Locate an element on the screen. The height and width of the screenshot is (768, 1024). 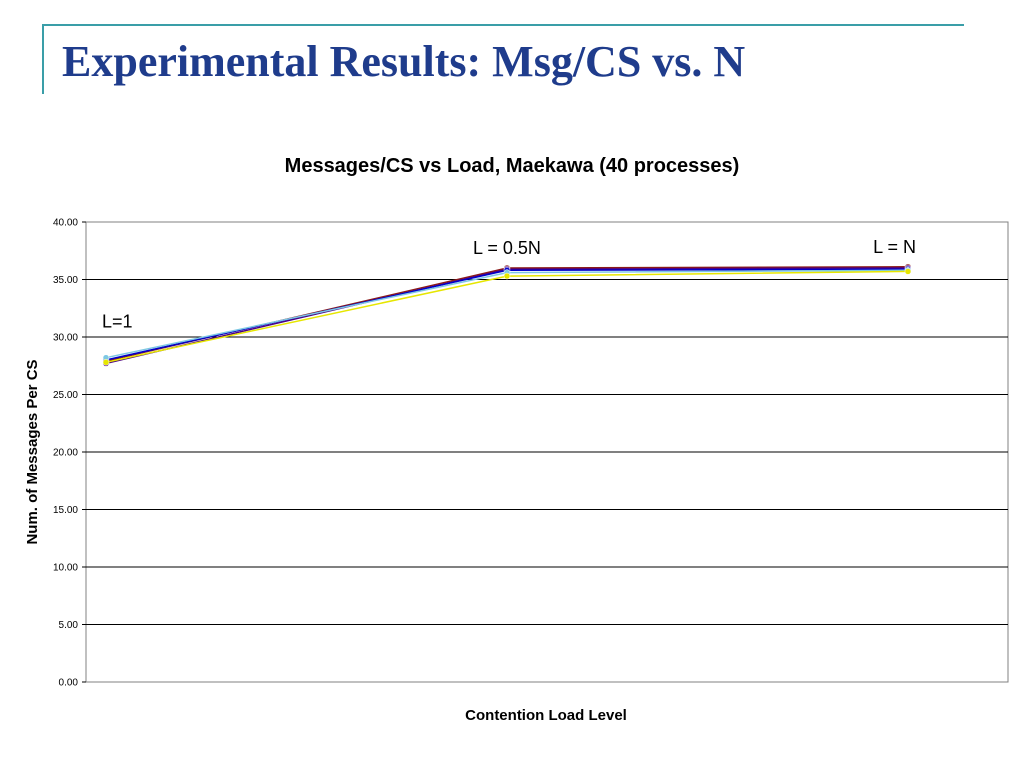
slide-frame-left is located at coordinates (43, 59).